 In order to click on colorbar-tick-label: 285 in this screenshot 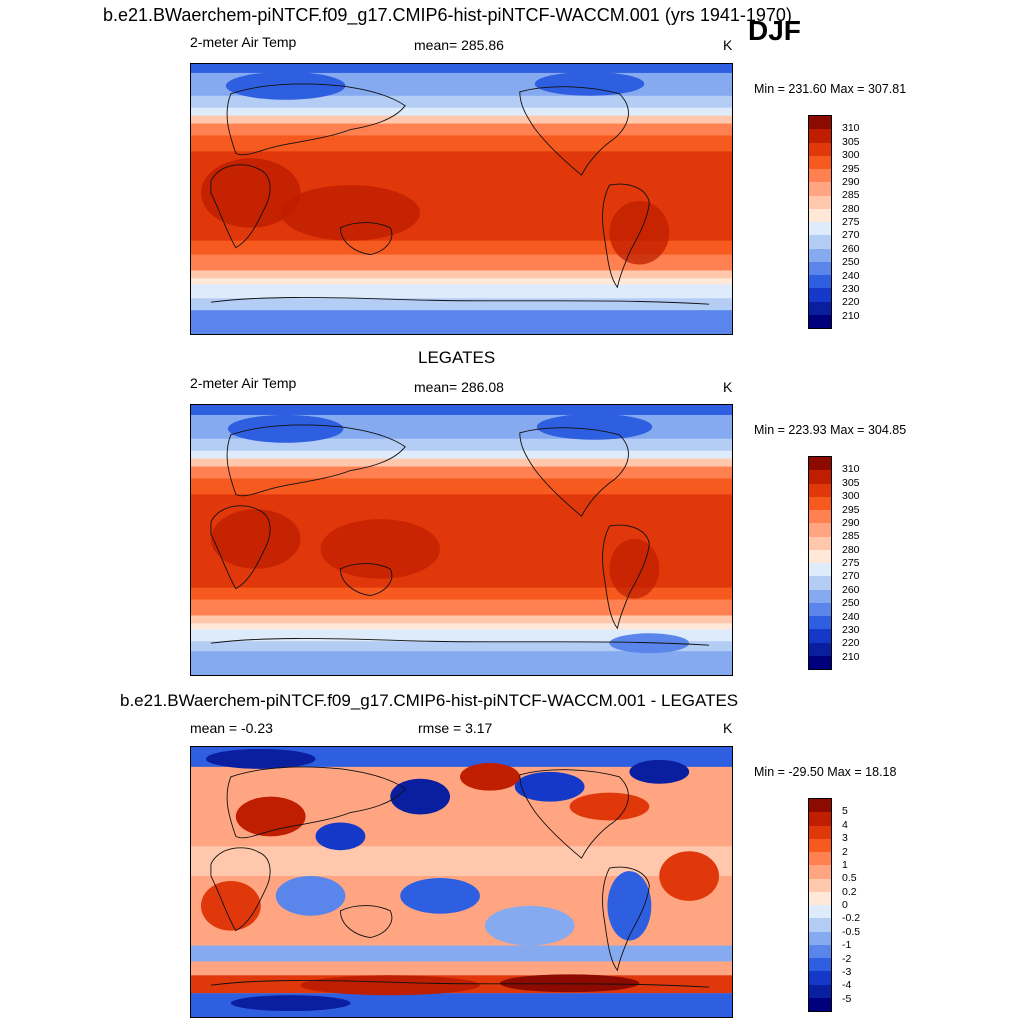, I will do `click(851, 536)`.